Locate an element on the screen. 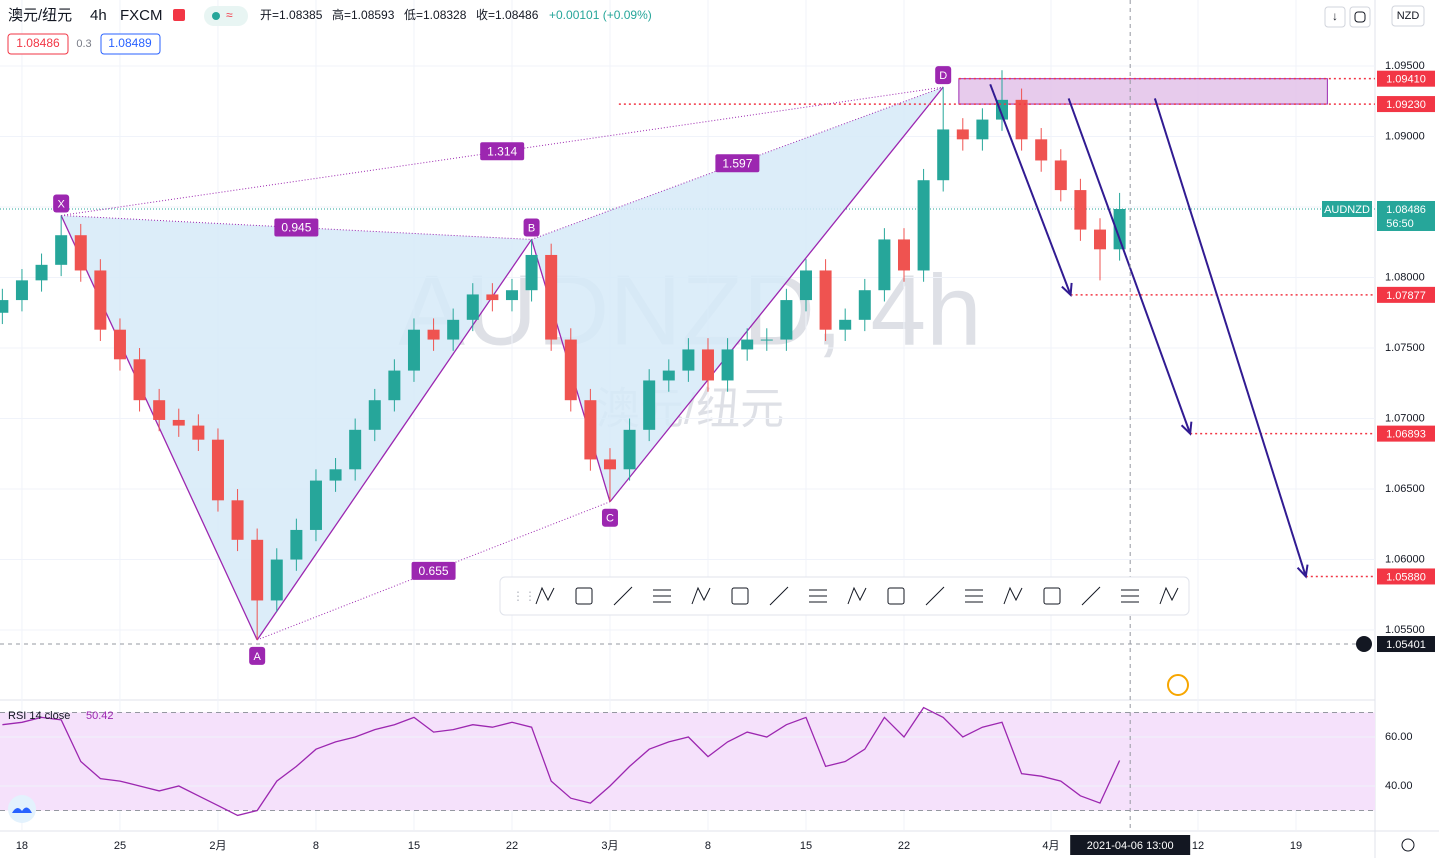 The width and height of the screenshot is (1439, 858). last-price-label: 1.08486 is located at coordinates (1406, 210).